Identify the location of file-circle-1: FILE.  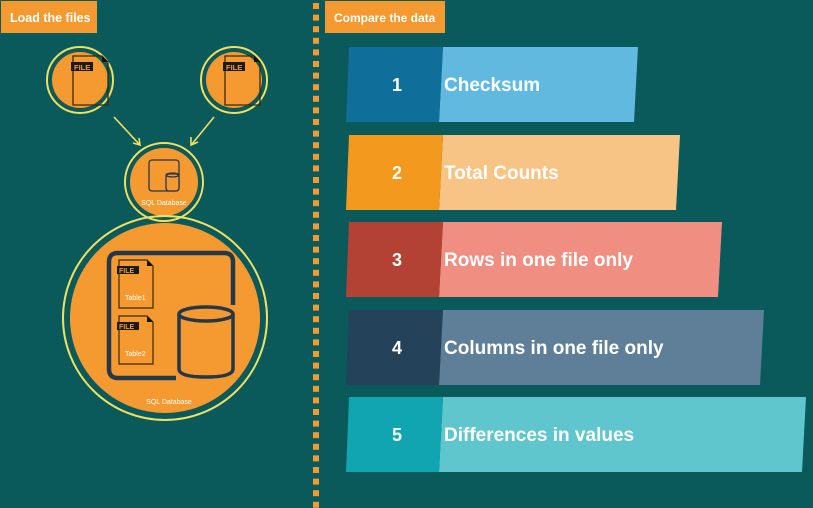
(80, 80).